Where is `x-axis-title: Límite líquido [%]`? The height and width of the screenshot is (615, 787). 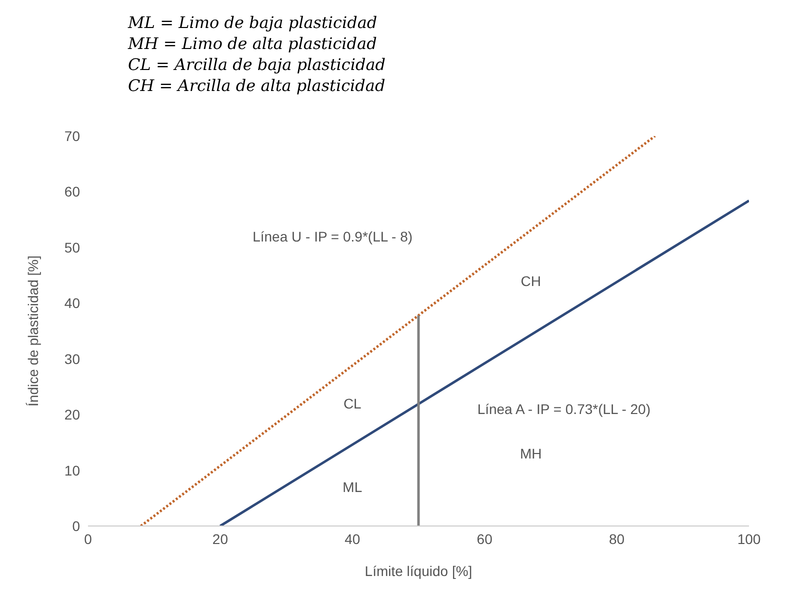 x-axis-title: Límite líquido [%] is located at coordinates (418, 571).